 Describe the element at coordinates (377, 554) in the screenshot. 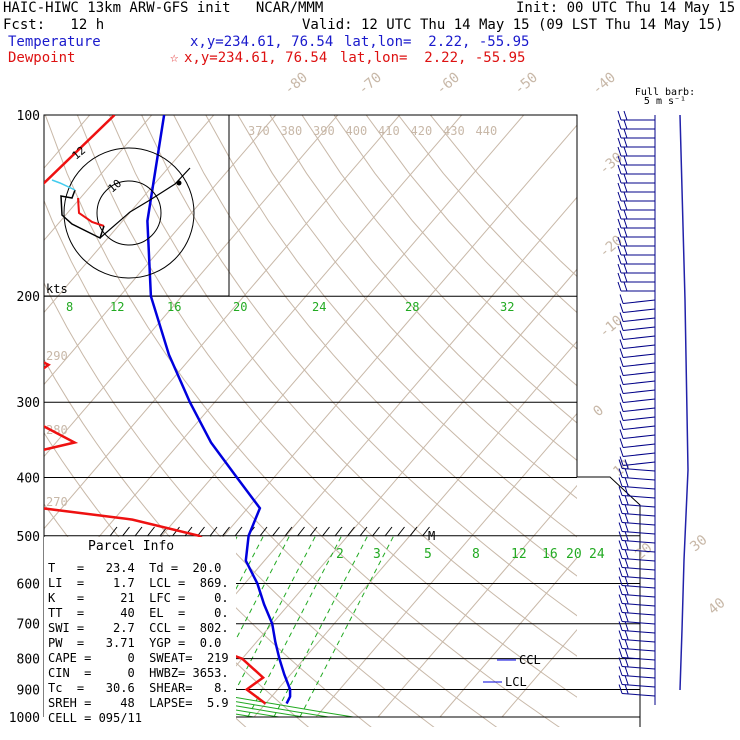

I see `mixing-ratio-label: 3` at that location.